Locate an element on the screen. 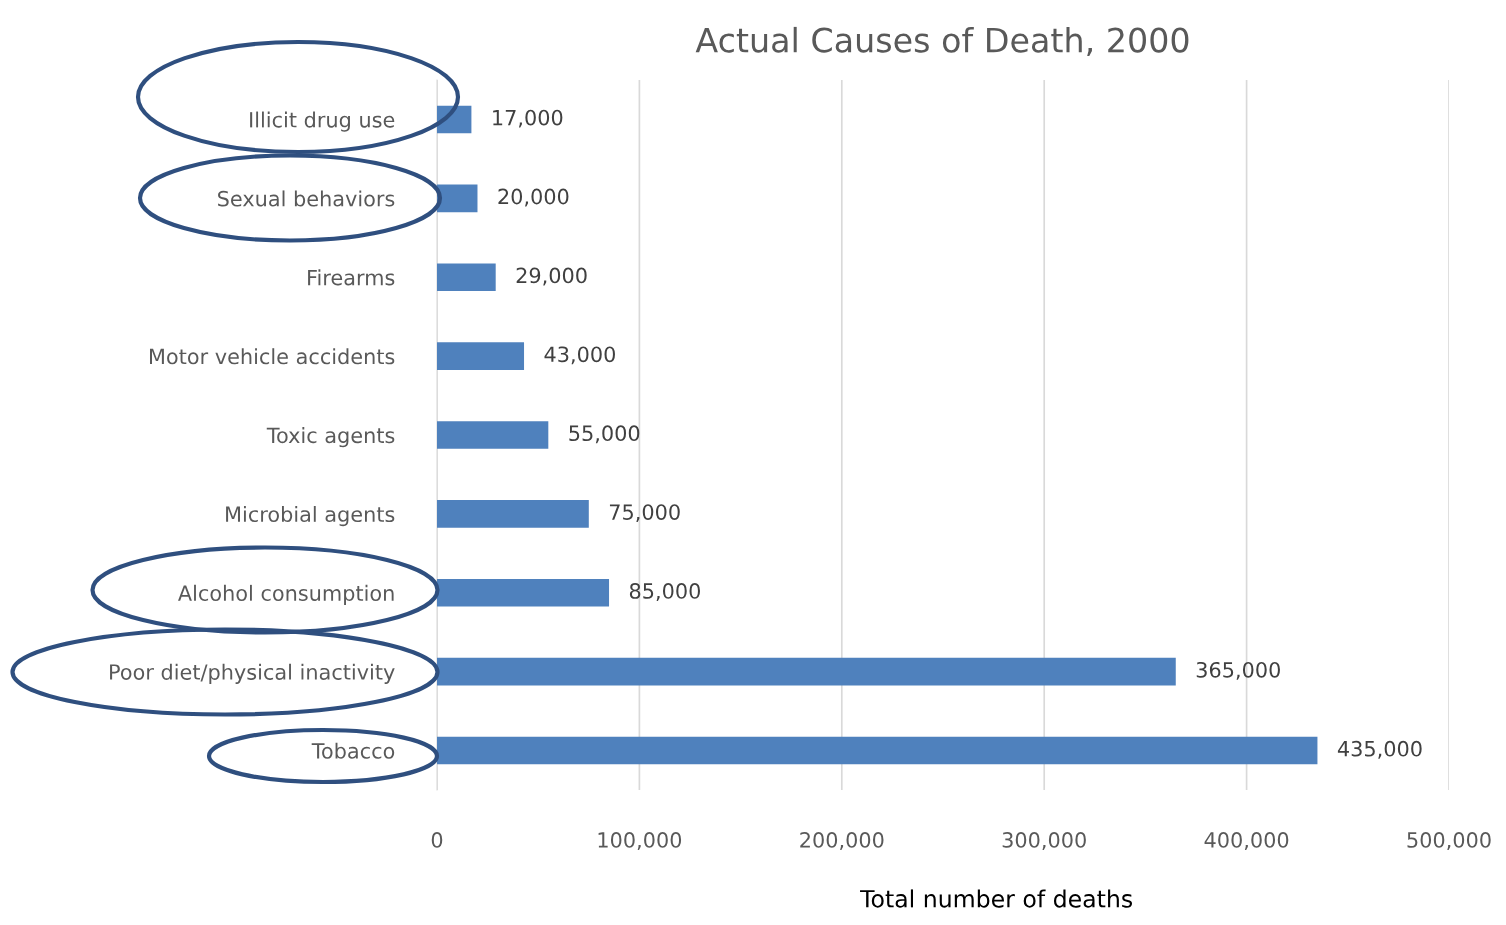  data-label: 43,000 is located at coordinates (579, 355).